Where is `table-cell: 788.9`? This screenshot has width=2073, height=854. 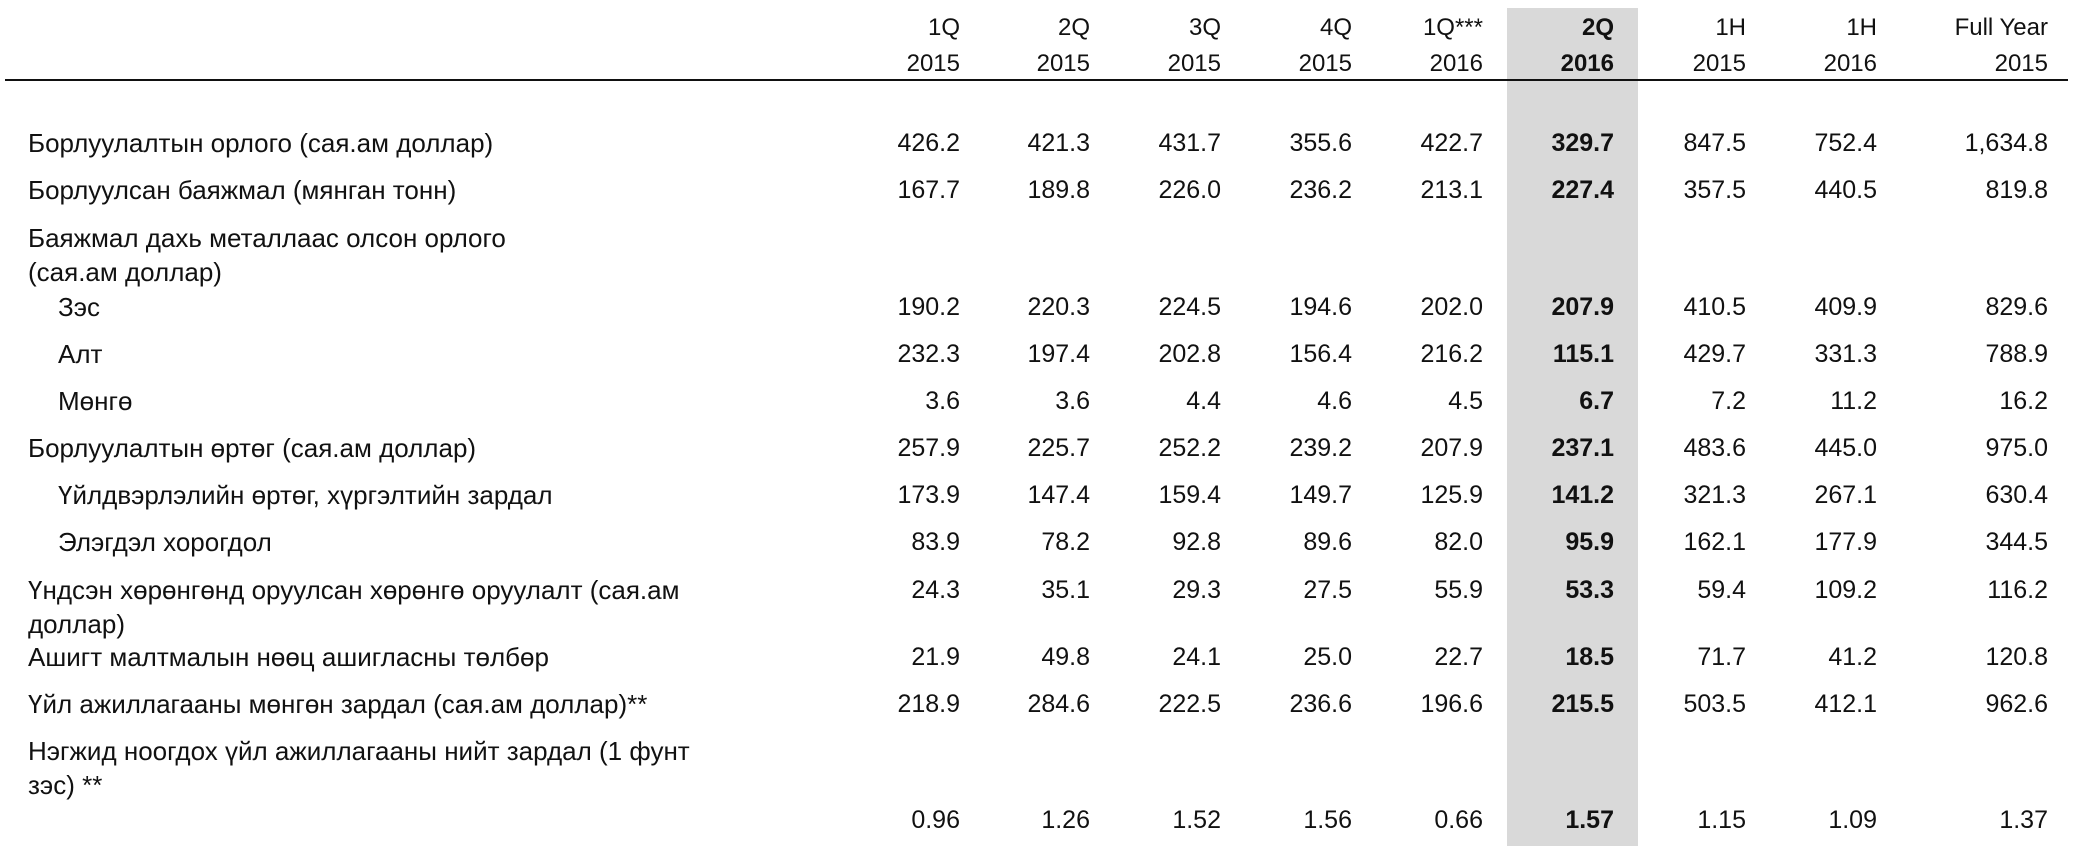
table-cell: 788.9 is located at coordinates (2016, 354).